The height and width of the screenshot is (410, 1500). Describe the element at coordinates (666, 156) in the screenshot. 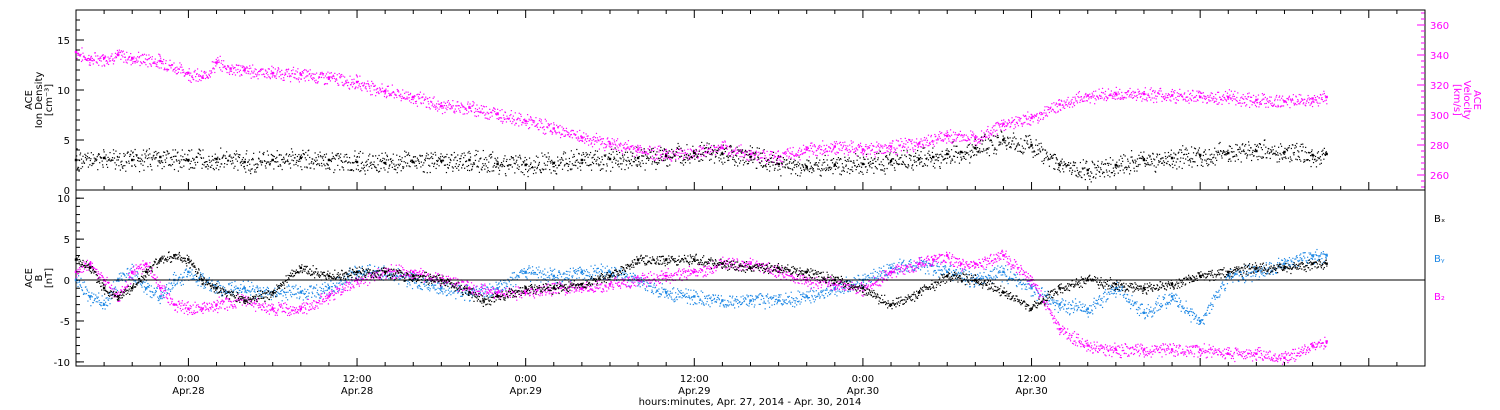

I see `ion-density-point` at that location.